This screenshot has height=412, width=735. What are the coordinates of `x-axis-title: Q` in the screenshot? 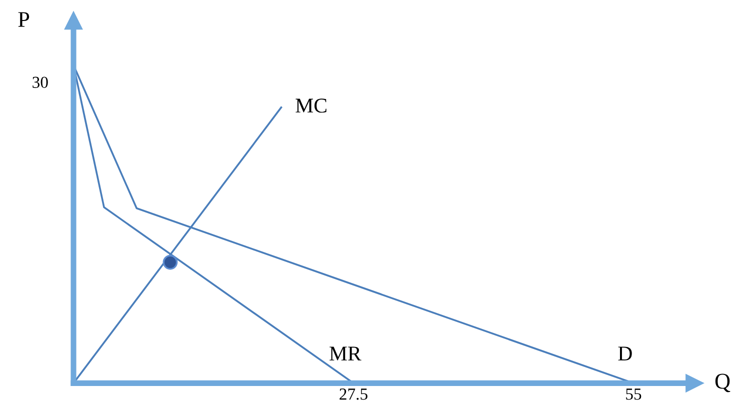 It's located at (722, 383).